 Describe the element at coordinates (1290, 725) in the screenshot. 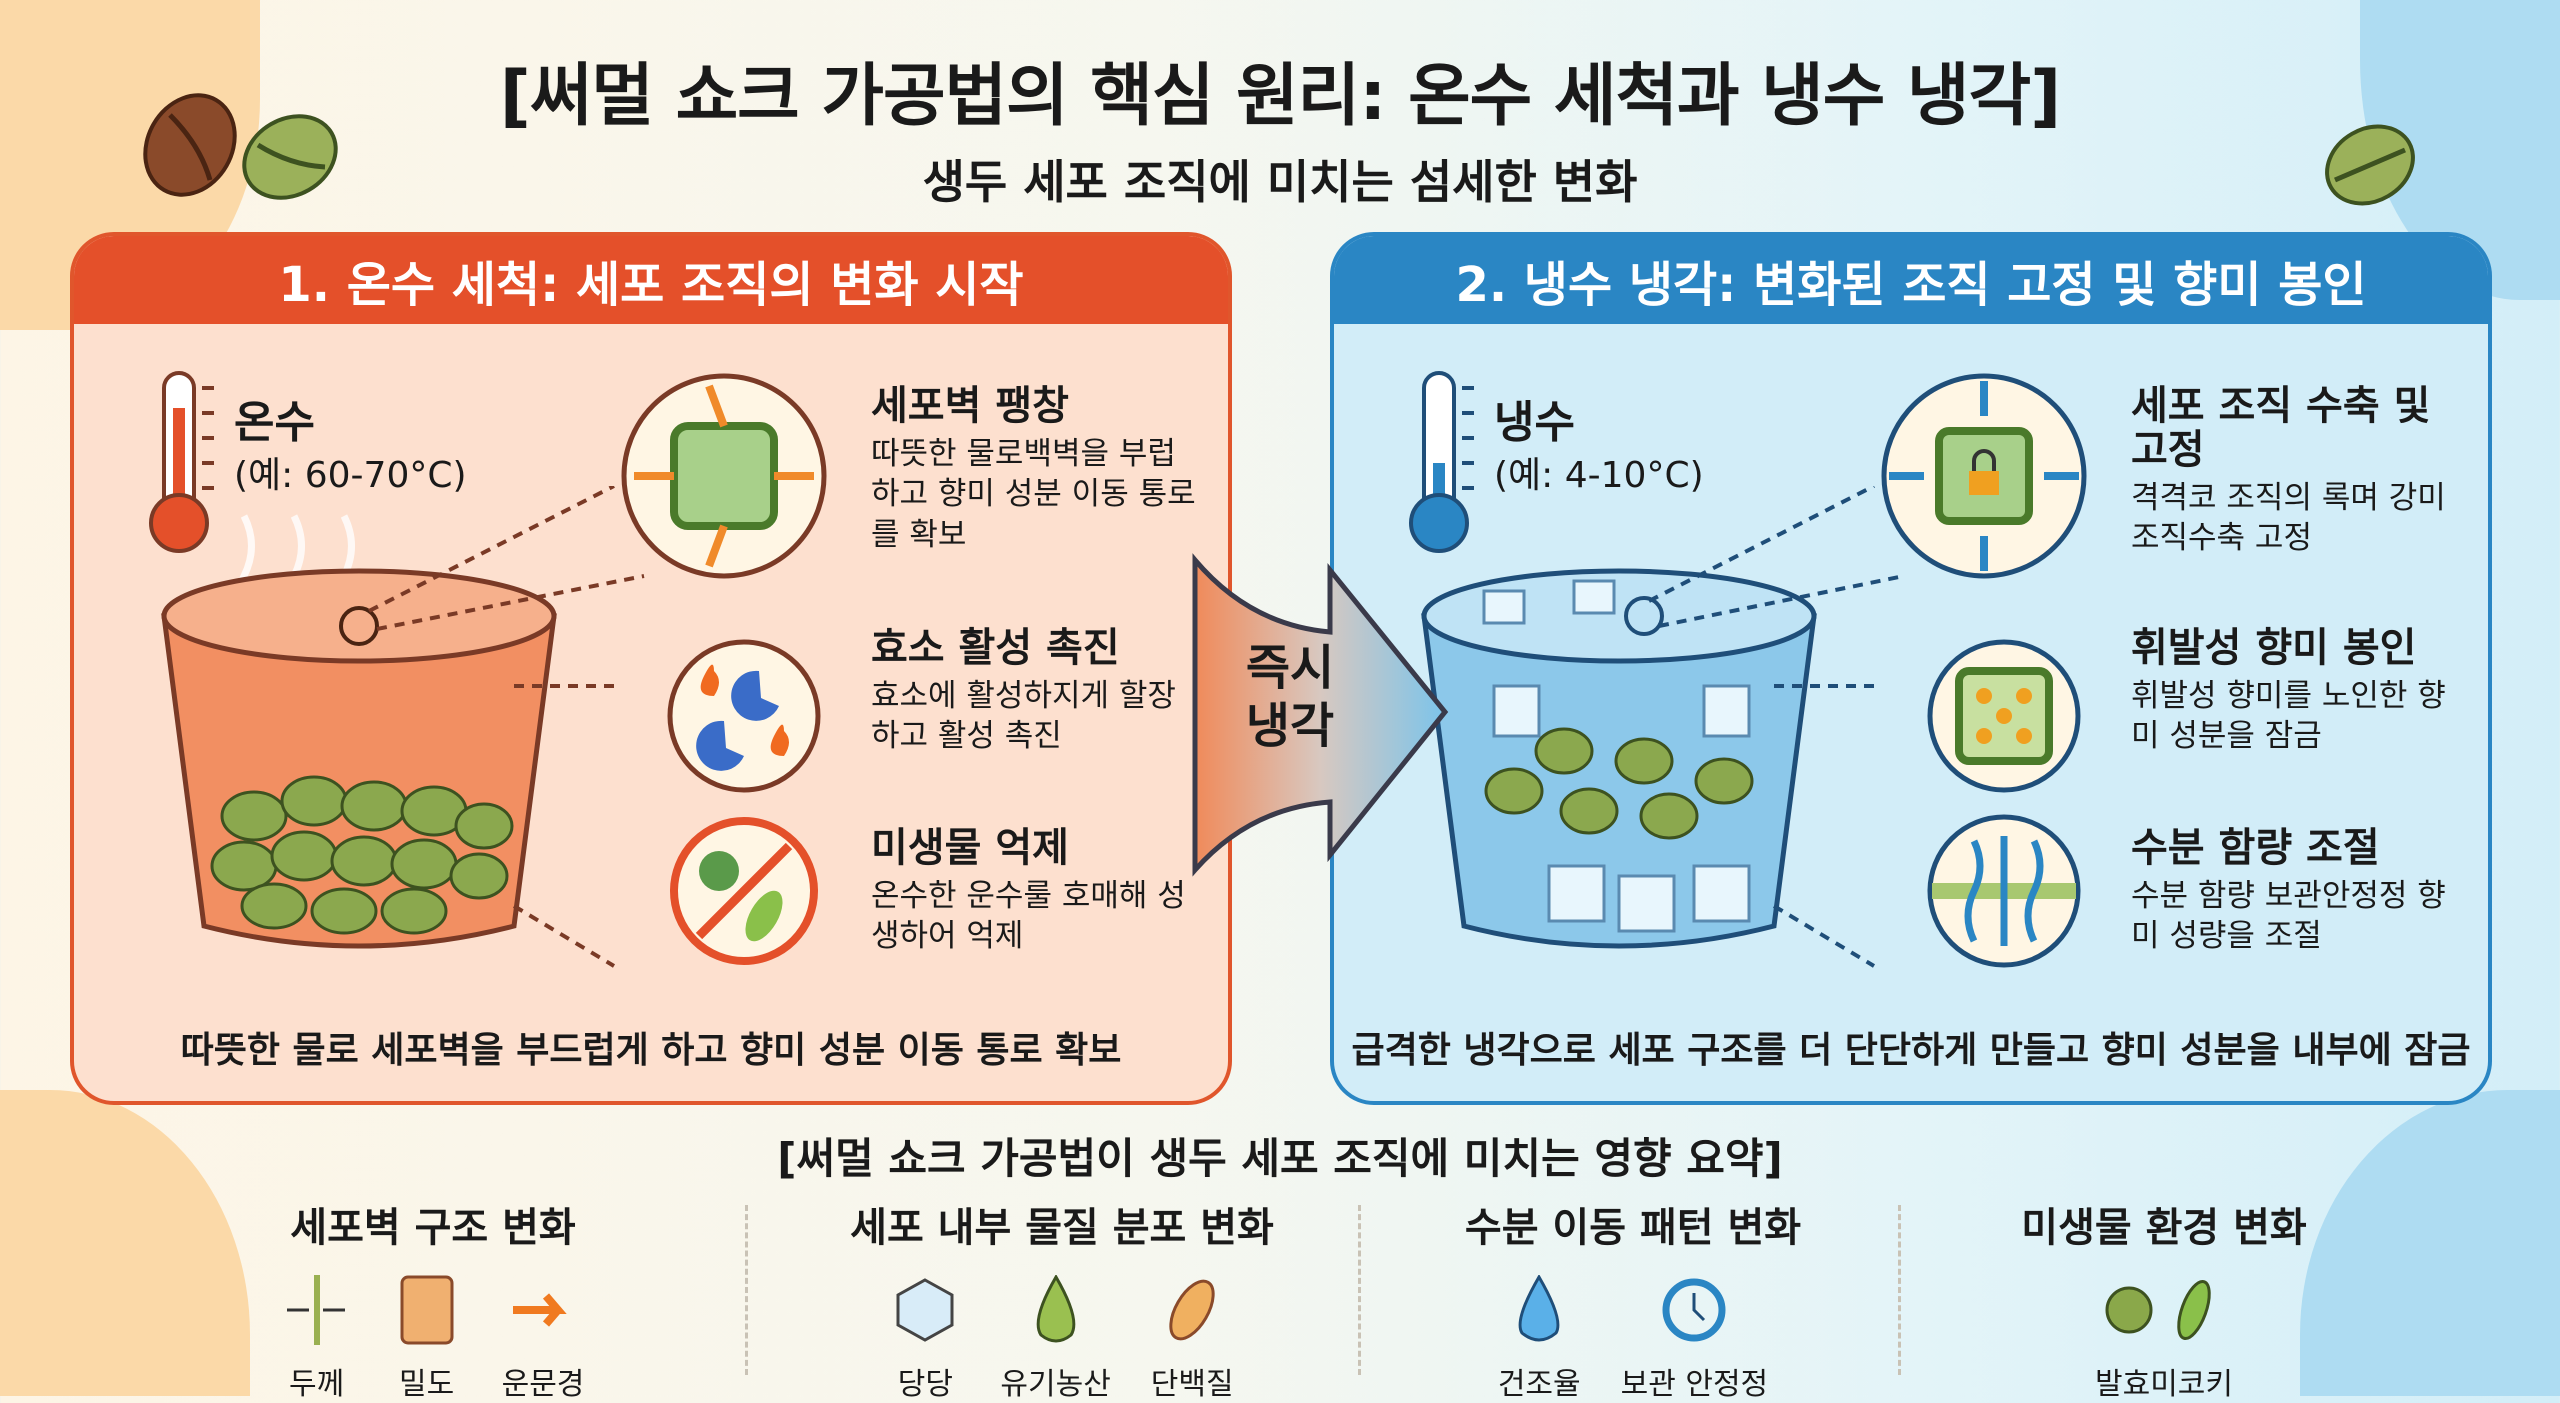

I see `arrow-label-line: 냉각` at that location.